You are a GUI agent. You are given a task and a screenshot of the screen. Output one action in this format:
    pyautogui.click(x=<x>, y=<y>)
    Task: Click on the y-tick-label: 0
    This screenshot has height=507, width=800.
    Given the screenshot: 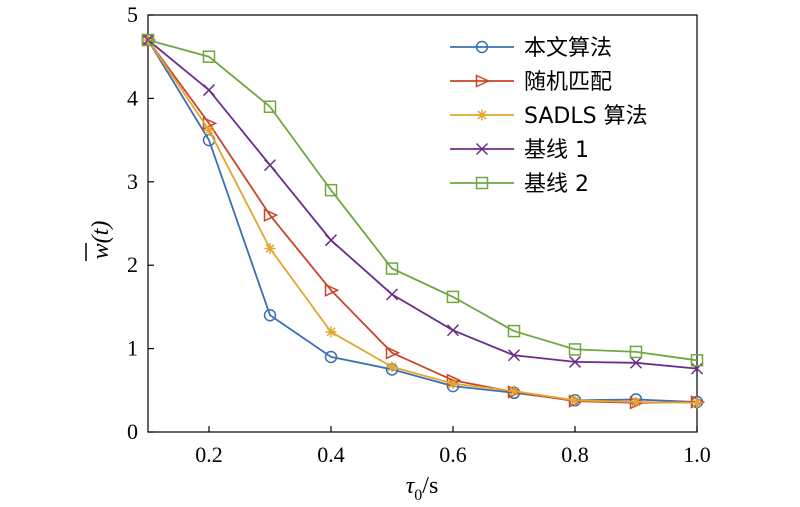 What is the action you would take?
    pyautogui.click(x=132, y=431)
    